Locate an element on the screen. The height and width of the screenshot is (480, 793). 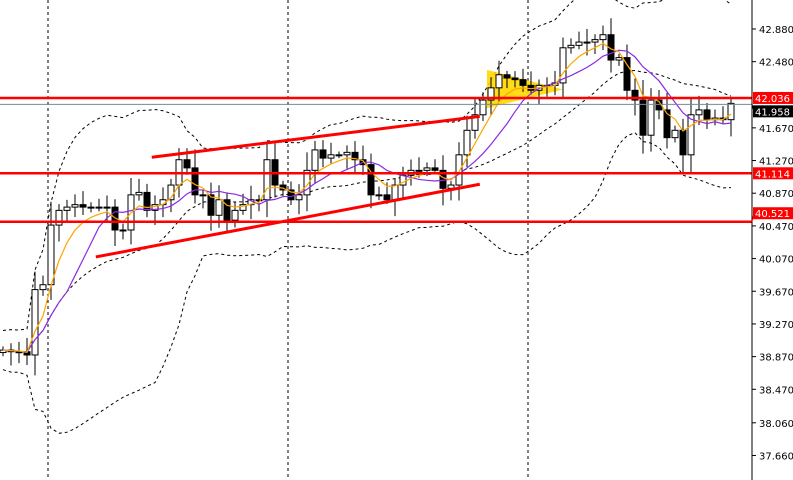
current-price-label: 41.958 is located at coordinates (772, 112).